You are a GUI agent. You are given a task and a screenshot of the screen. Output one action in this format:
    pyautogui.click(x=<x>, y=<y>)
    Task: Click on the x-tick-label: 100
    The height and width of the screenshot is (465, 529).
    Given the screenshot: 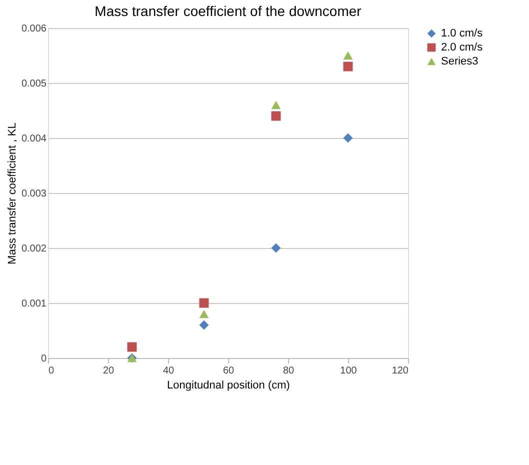 What is the action you would take?
    pyautogui.click(x=349, y=371)
    